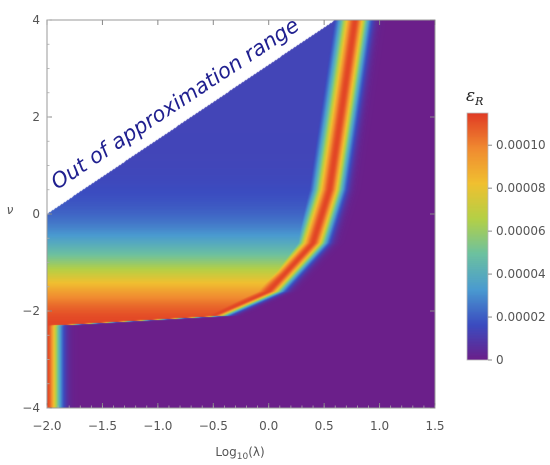 This screenshot has height=465, width=550. Describe the element at coordinates (46, 426) in the screenshot. I see `x-tick-label: −2.0` at that location.